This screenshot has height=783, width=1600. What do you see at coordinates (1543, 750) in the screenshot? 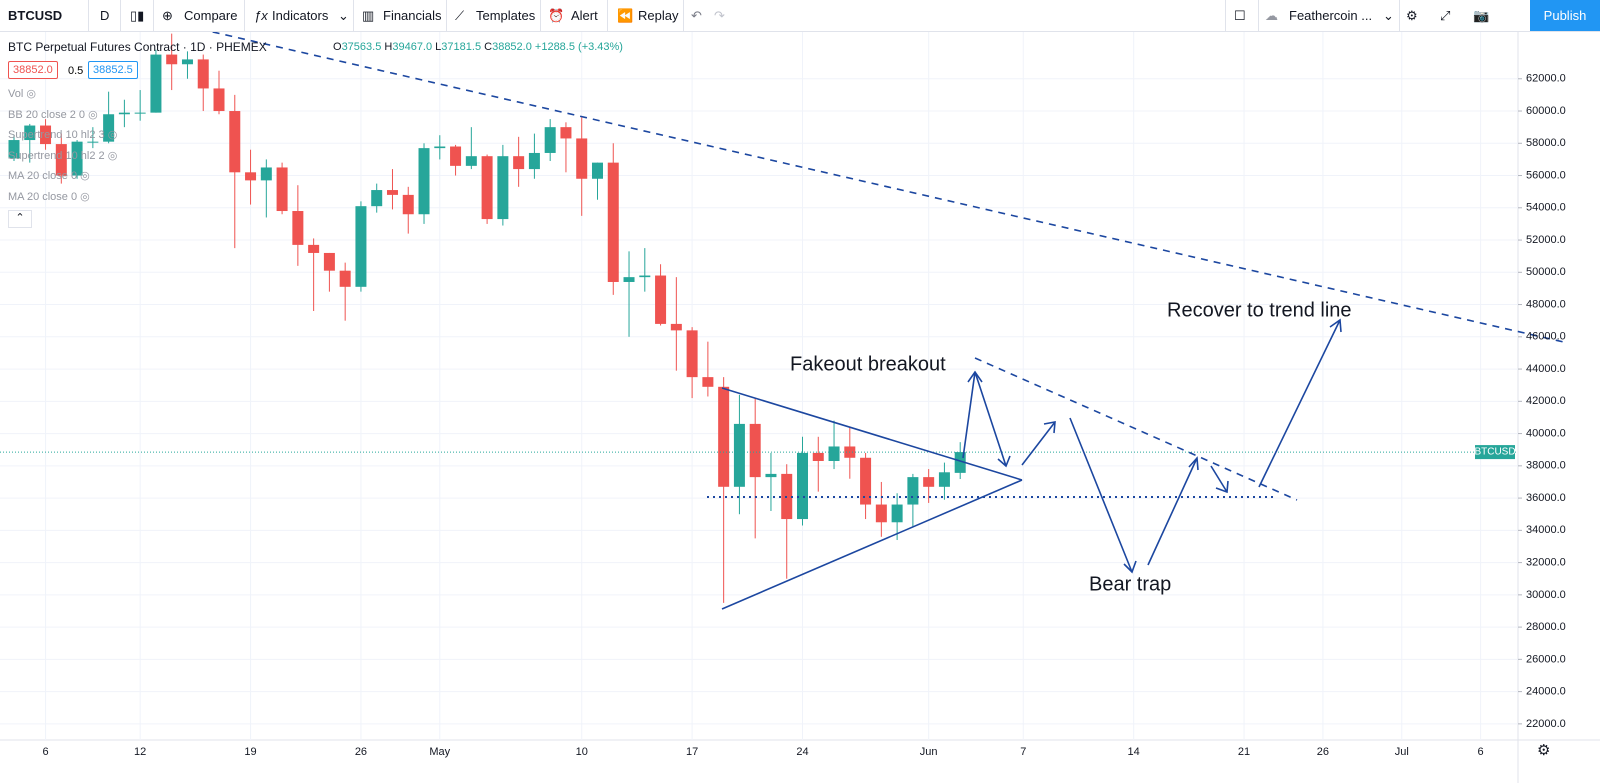
I see `settings-icon: ⚙` at bounding box center [1543, 750].